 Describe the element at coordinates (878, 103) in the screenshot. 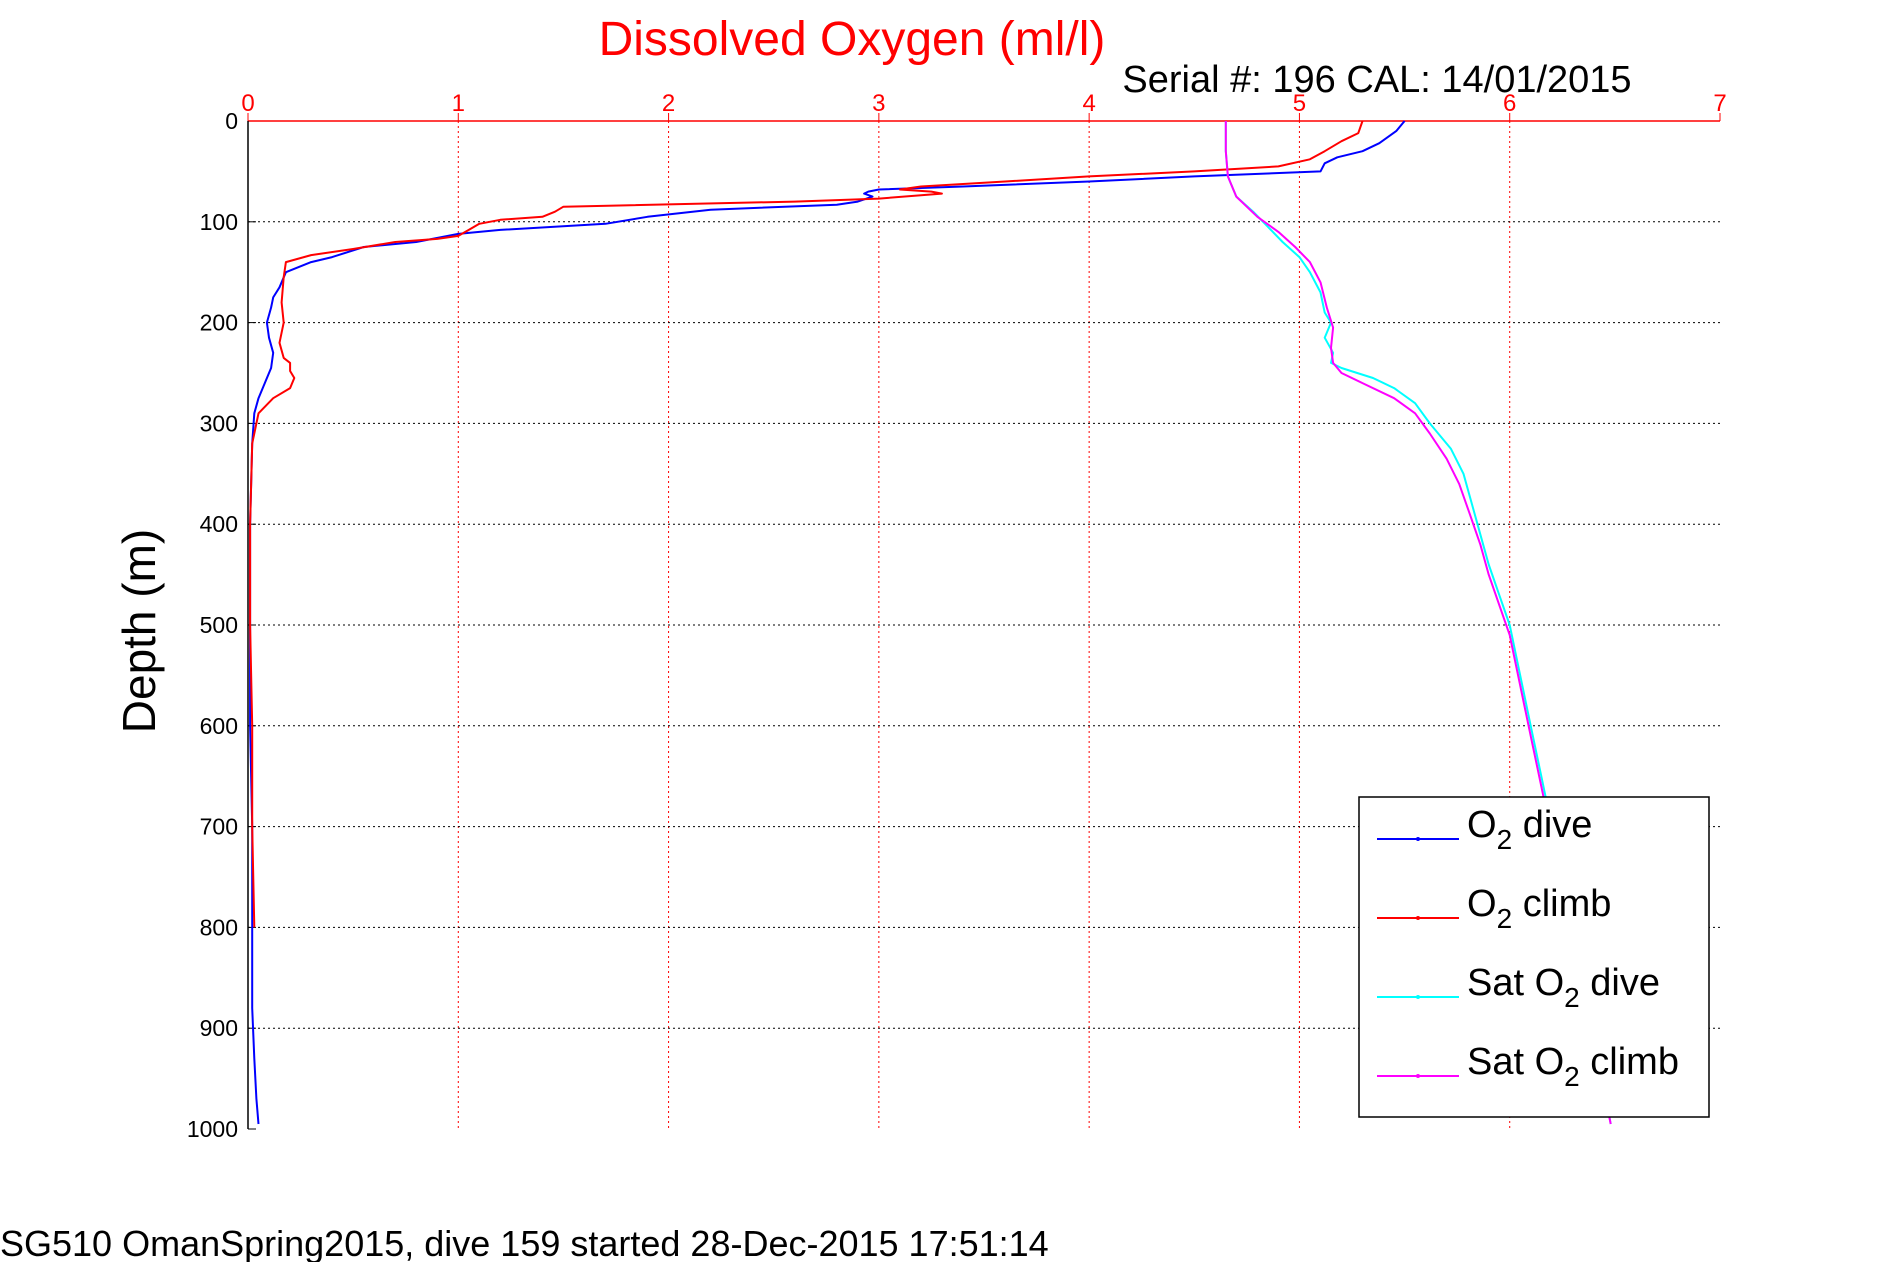

I see `x-tick-label: 3` at that location.